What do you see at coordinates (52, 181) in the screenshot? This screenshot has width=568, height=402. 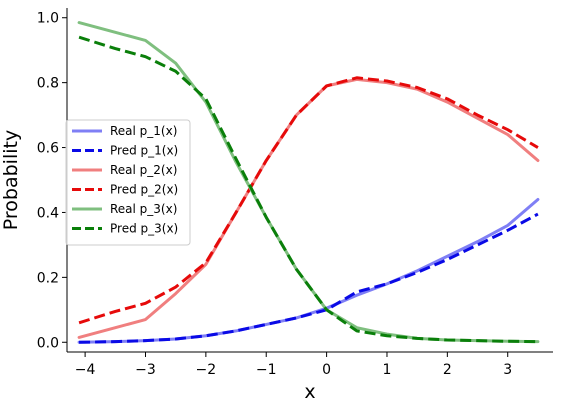 I see `y-ticks: 0.0 0.2 0.4 0.6 0.8 1.0` at bounding box center [52, 181].